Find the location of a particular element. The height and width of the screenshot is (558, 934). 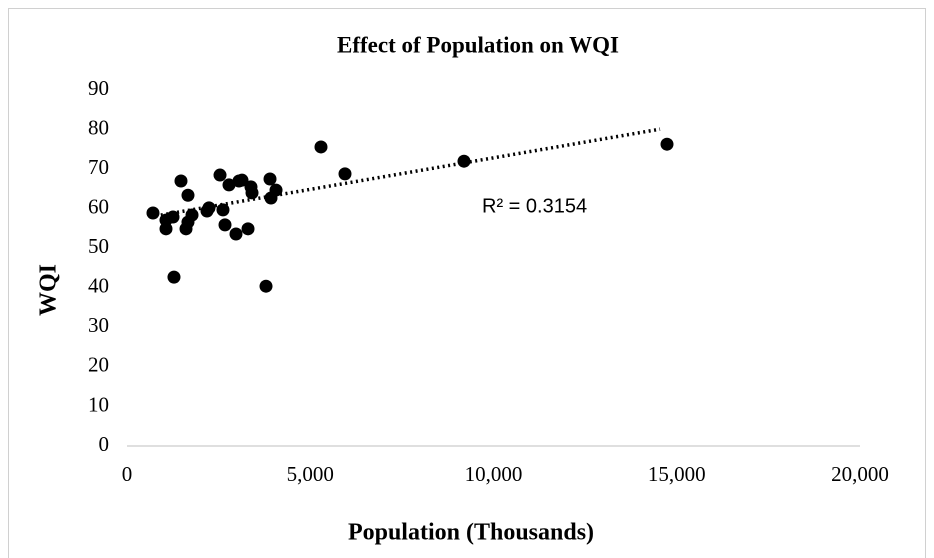

y-tick-label: 90 is located at coordinates (98, 88).